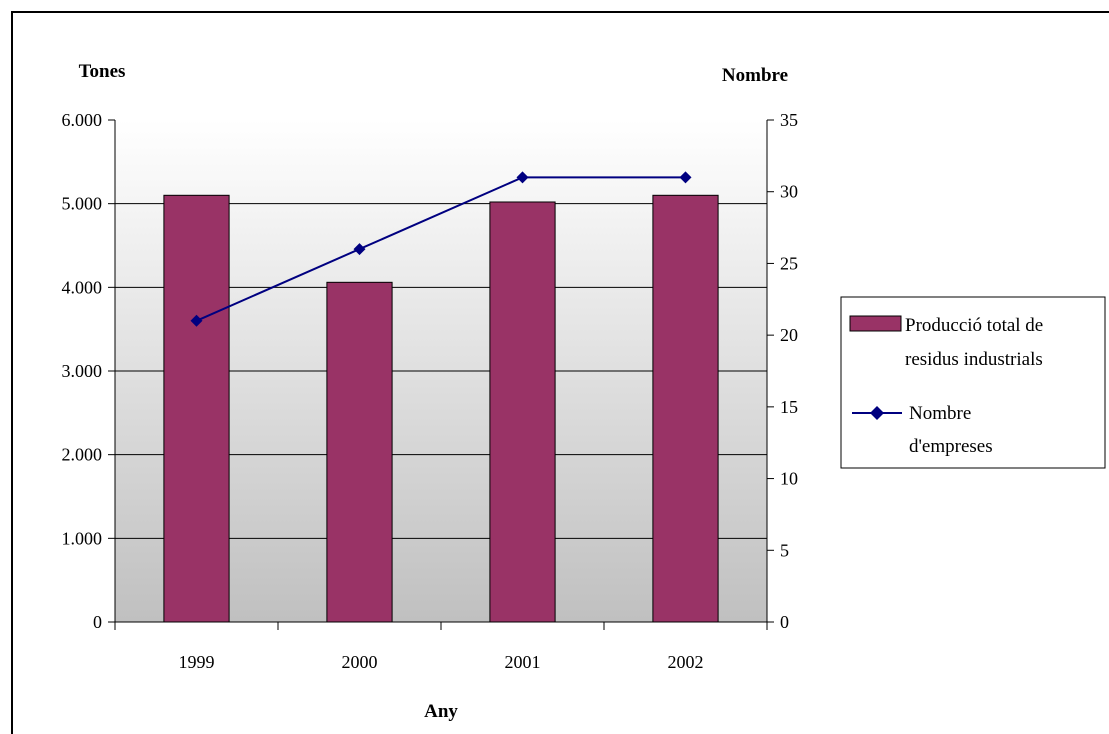 This screenshot has width=1109, height=734. Describe the element at coordinates (686, 662) in the screenshot. I see `x-tick-label: 2002` at that location.